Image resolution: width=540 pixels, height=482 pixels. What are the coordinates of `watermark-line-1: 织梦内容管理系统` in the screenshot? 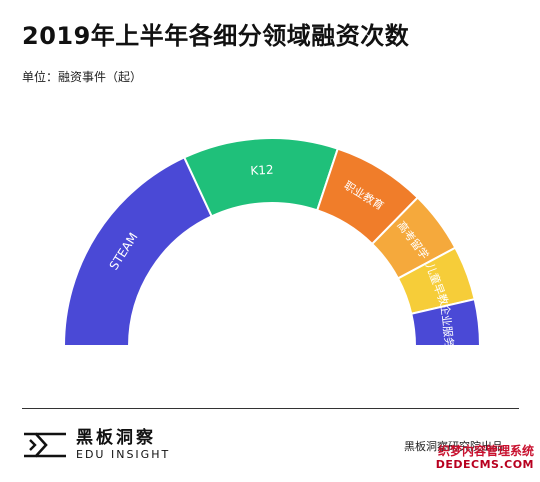 It's located at (485, 451).